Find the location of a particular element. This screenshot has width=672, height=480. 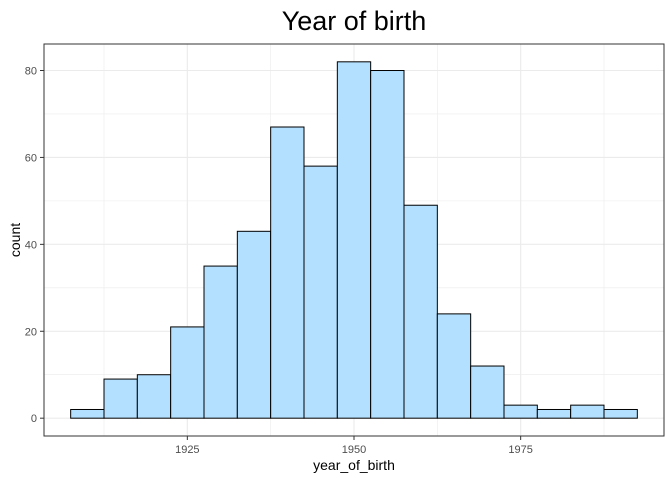

x-axis-title: year_of_birth is located at coordinates (354, 465).